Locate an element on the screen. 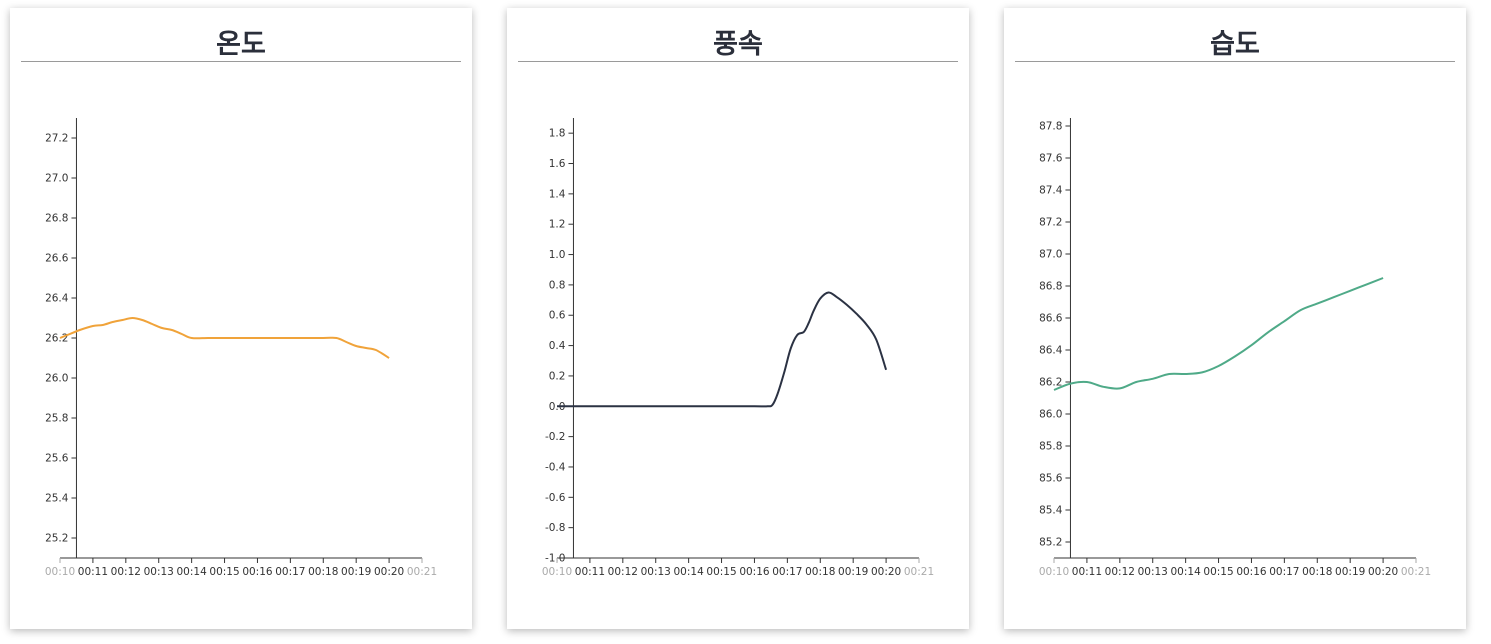  y-tick-label: 1.4 is located at coordinates (557, 194).